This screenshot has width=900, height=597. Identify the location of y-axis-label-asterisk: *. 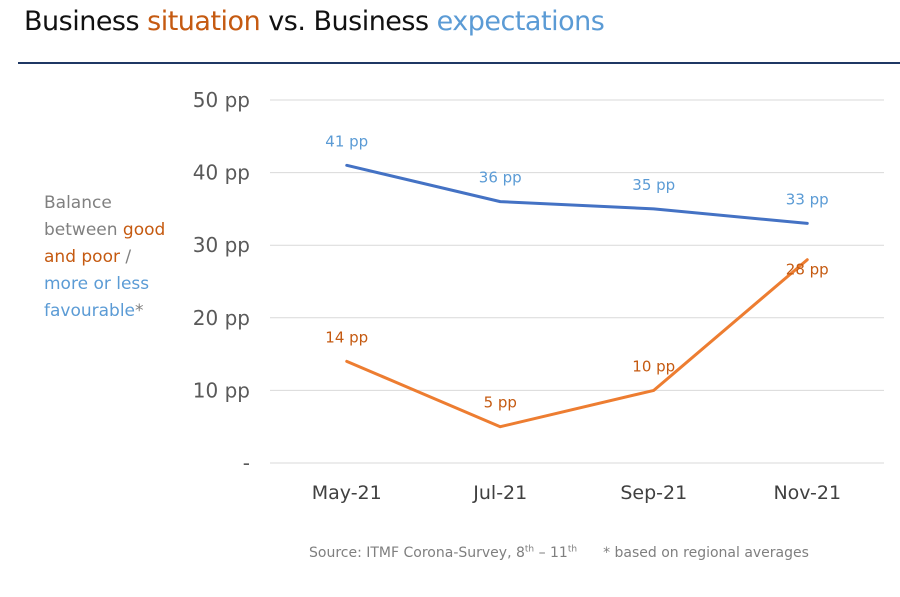
(139, 311).